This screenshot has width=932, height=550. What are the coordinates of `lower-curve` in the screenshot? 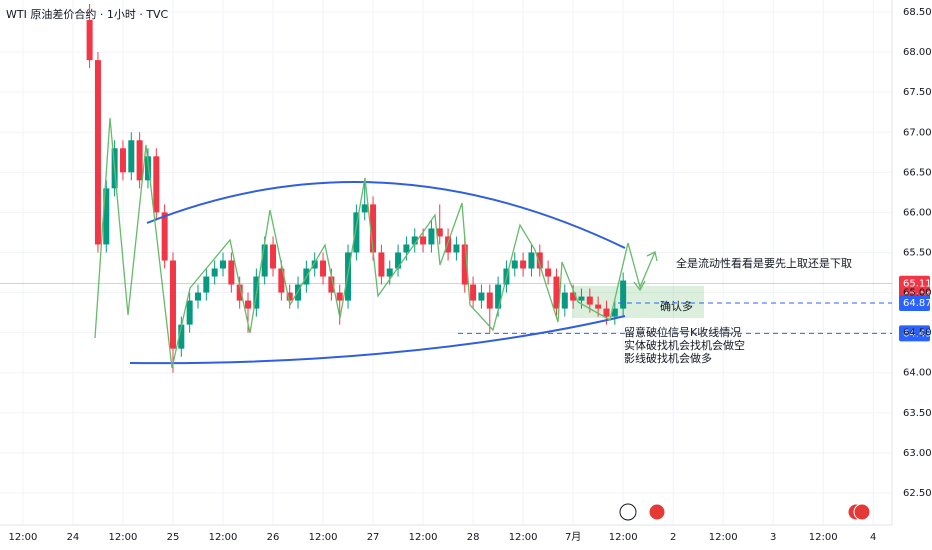 It's located at (377, 340).